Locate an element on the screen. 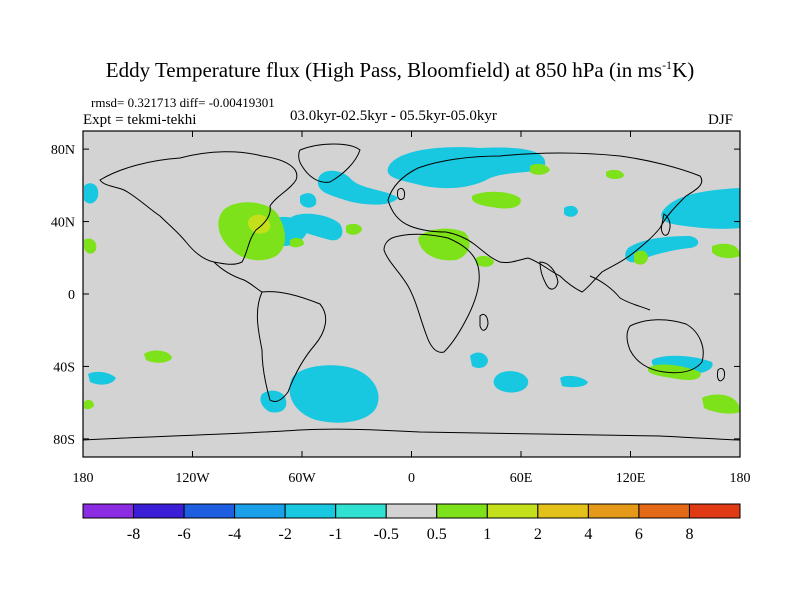 This screenshot has width=800, height=600. region-east-asia-green is located at coordinates (641, 257).